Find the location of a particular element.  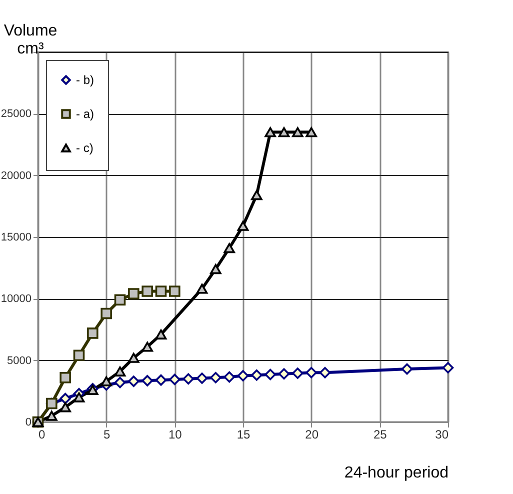

x-tick-label: 5 is located at coordinates (106, 435).